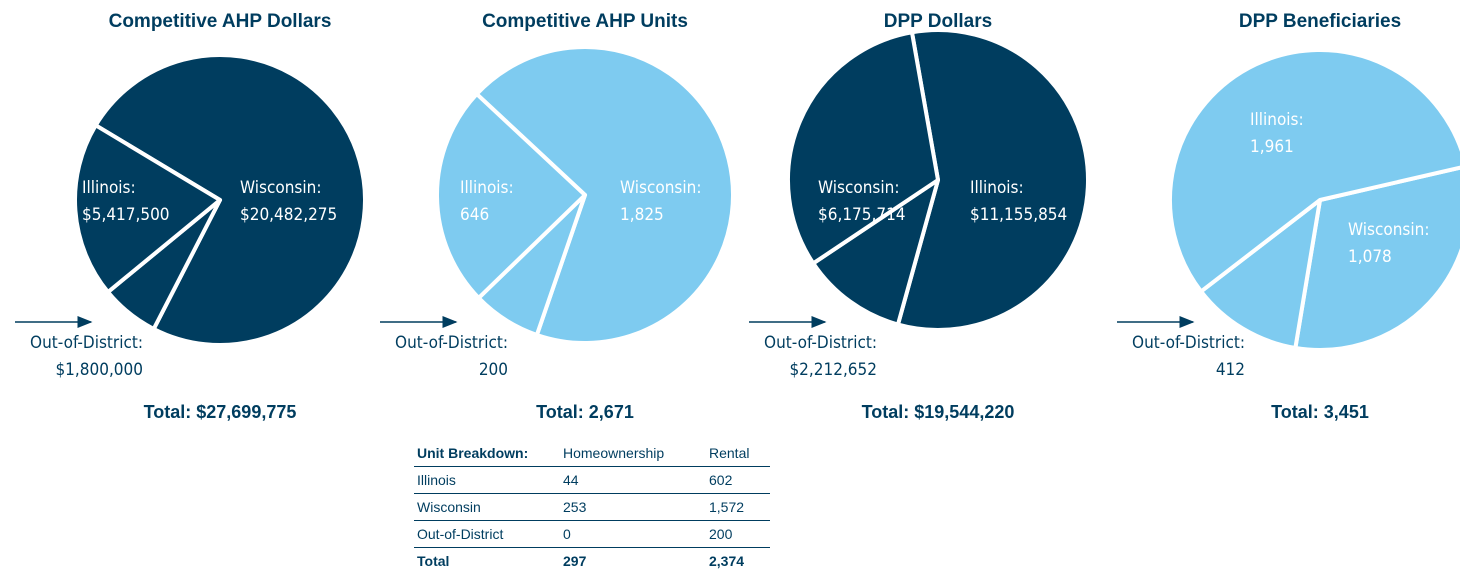 This screenshot has height=588, width=1460. Describe the element at coordinates (585, 21) in the screenshot. I see `chart-title: Competitive AHP Units` at that location.